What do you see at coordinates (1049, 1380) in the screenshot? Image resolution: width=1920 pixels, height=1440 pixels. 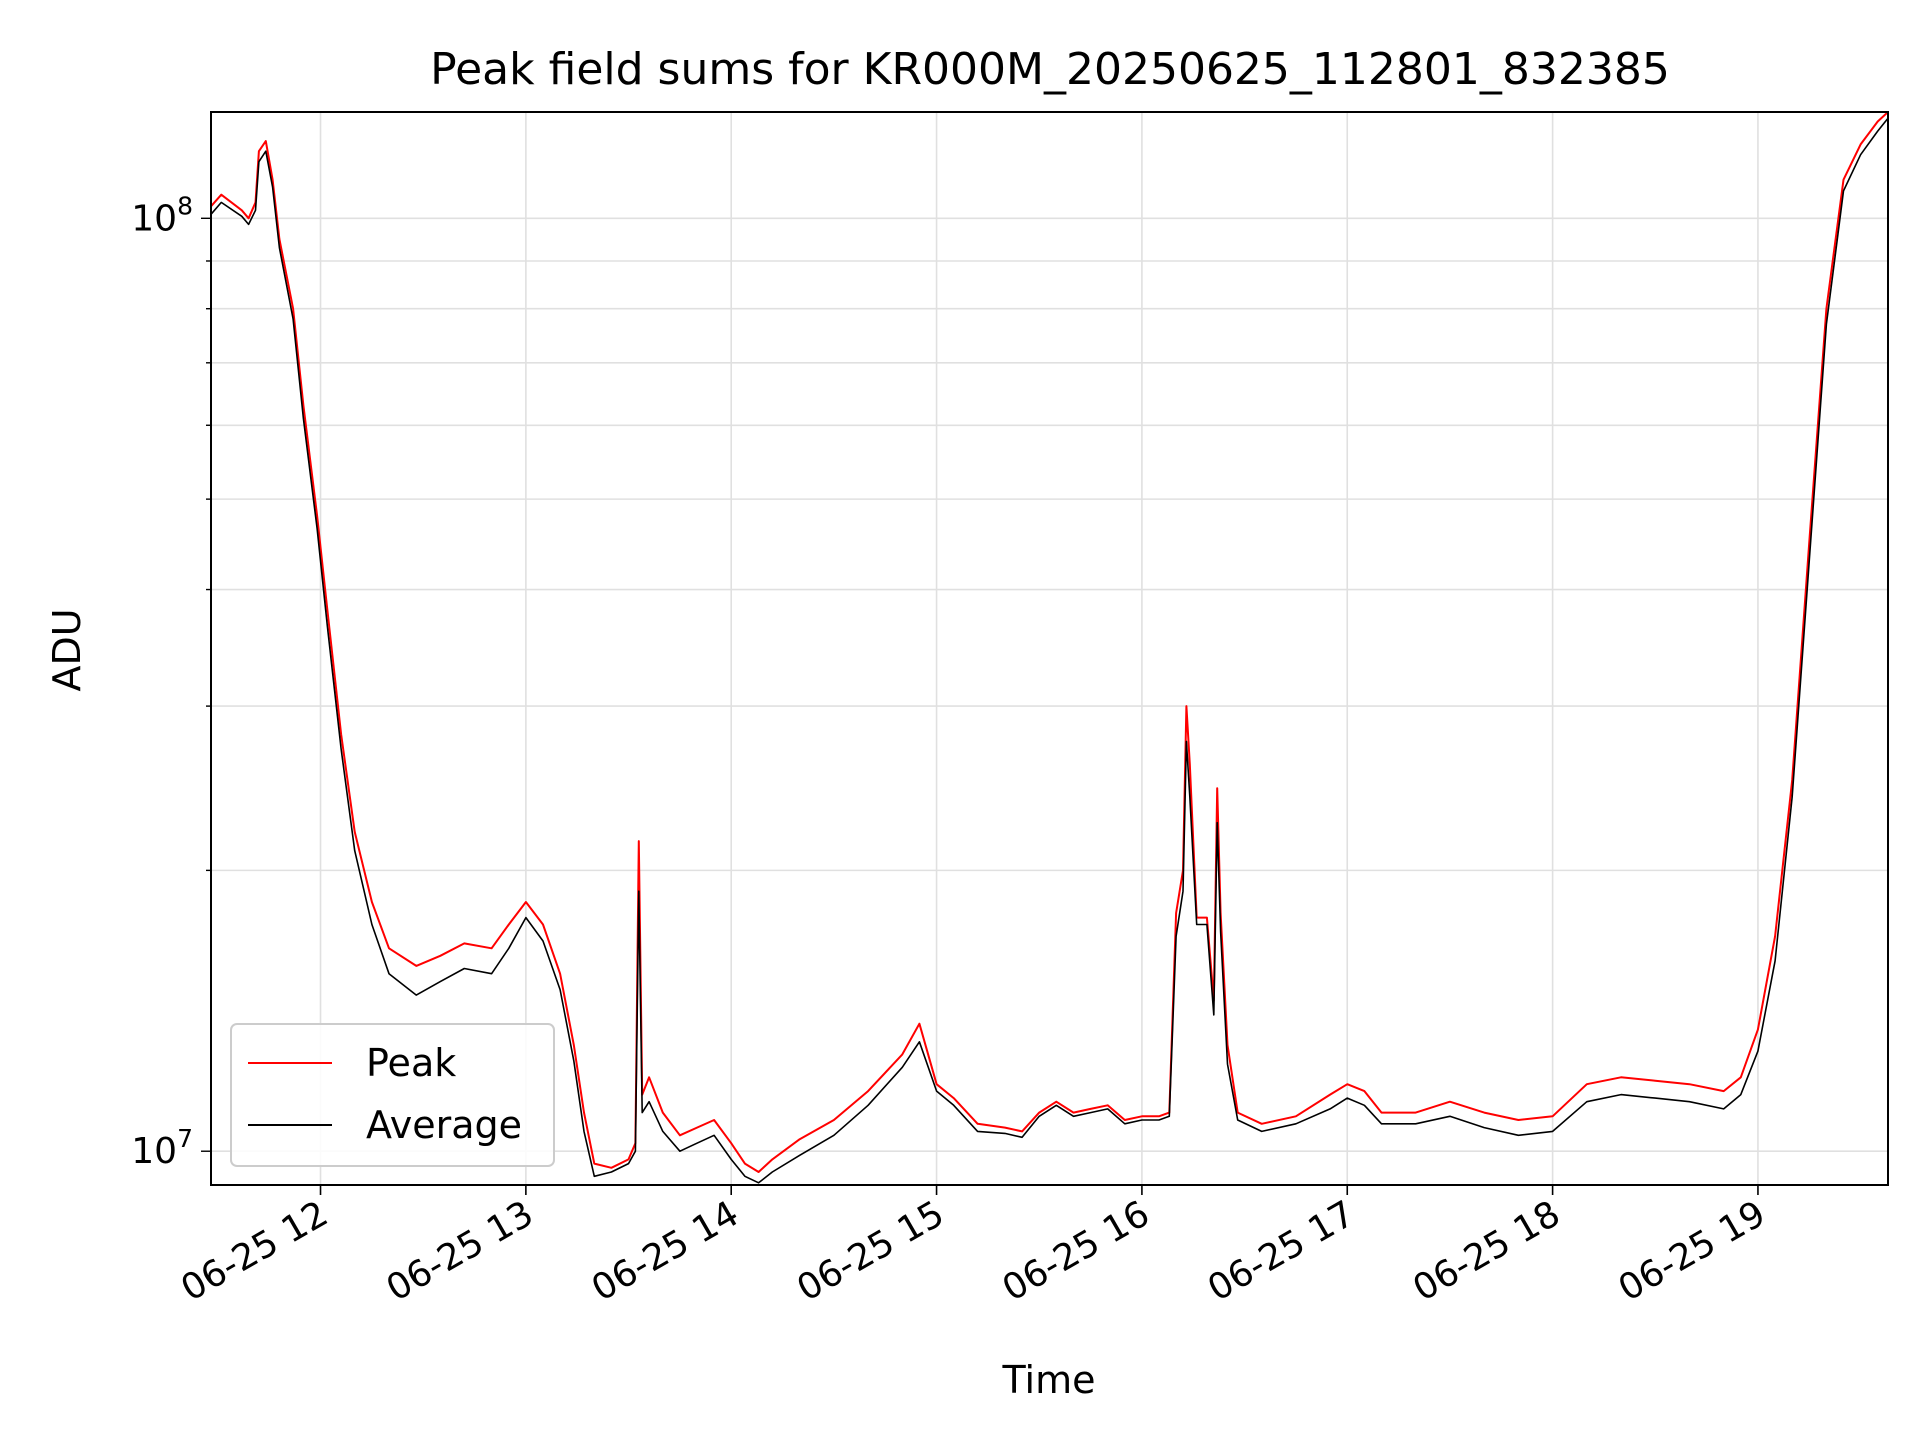 I see `x-axis-label: Time` at bounding box center [1049, 1380].